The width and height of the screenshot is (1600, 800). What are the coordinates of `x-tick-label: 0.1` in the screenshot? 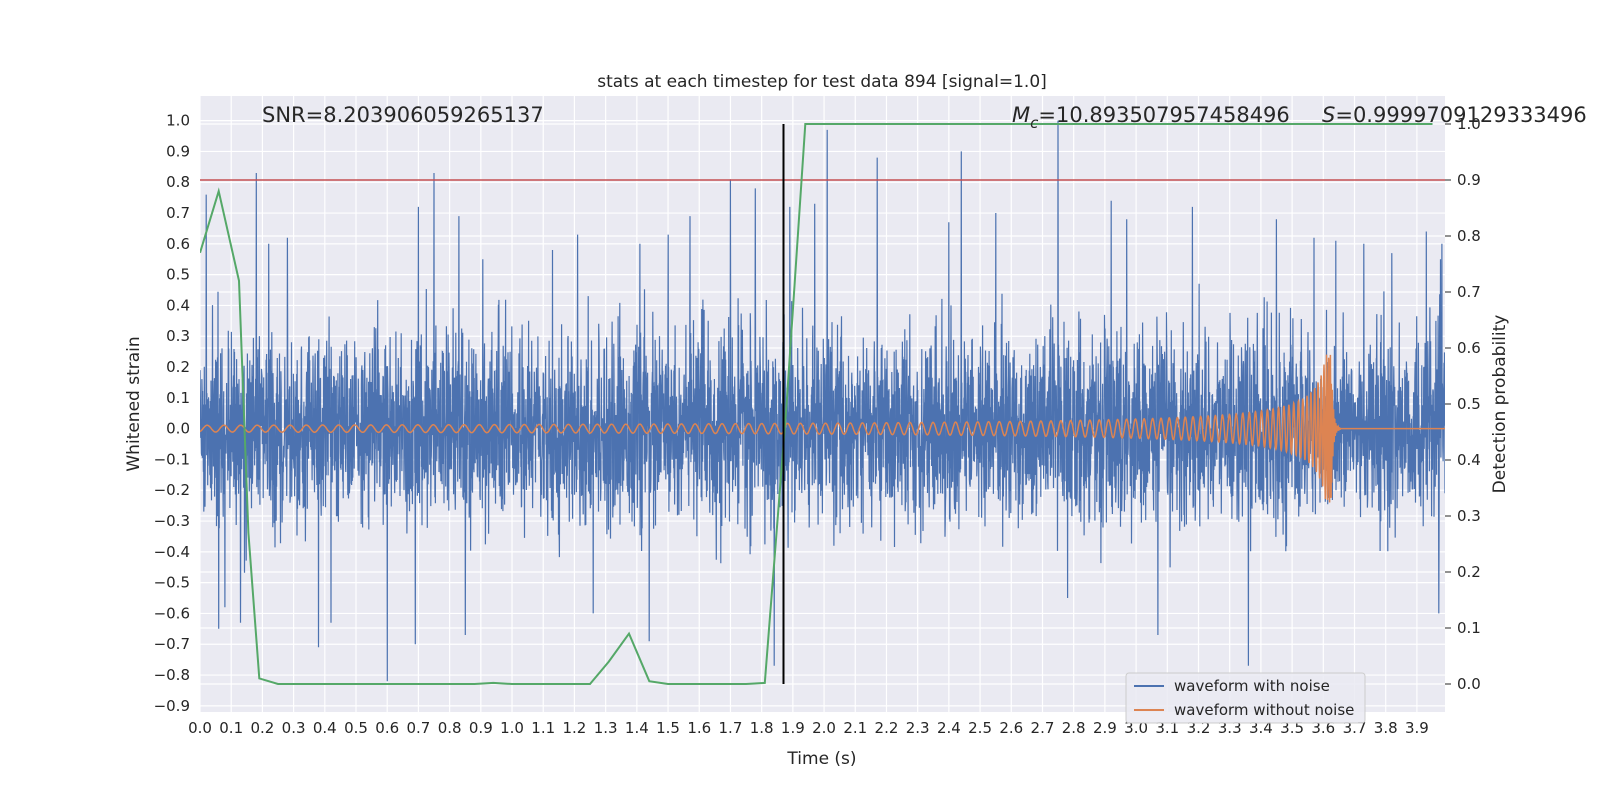 It's located at (231, 728).